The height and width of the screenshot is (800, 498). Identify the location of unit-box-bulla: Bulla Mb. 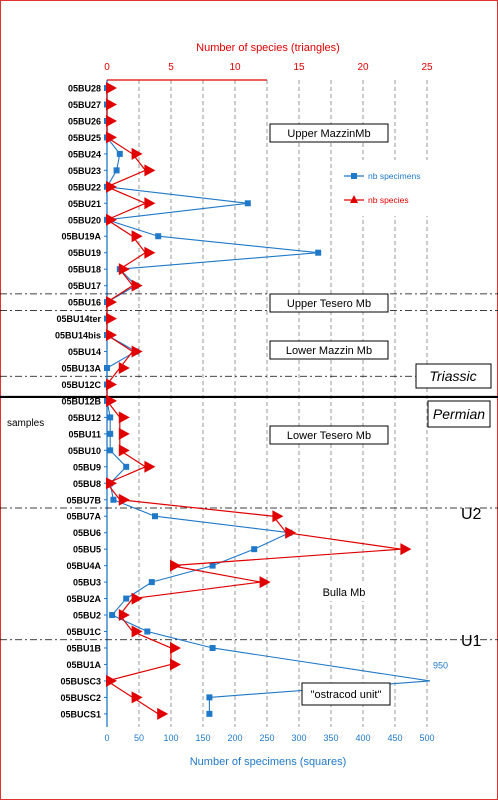
(344, 592).